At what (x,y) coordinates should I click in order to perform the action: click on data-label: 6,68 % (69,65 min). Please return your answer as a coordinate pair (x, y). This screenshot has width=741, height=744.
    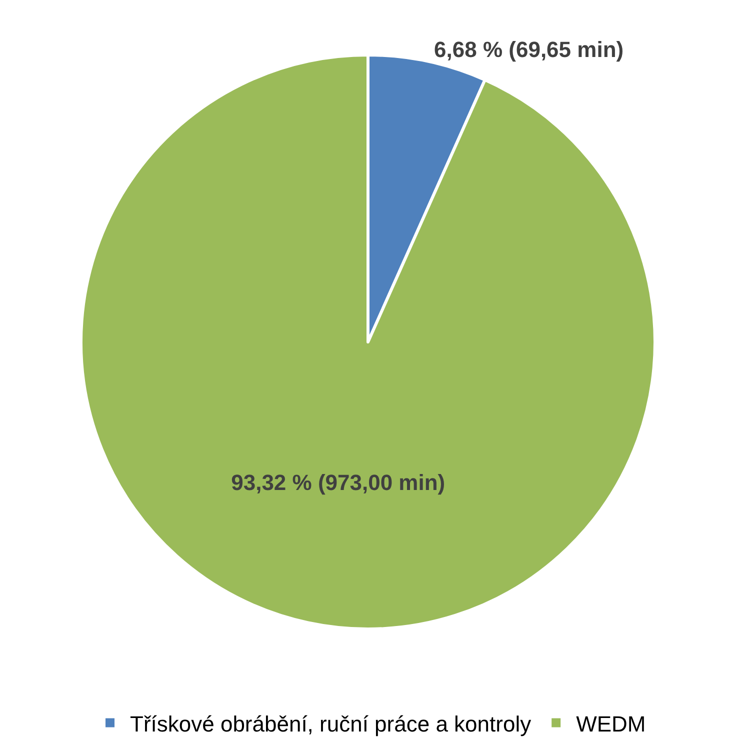
    Looking at the image, I should click on (529, 49).